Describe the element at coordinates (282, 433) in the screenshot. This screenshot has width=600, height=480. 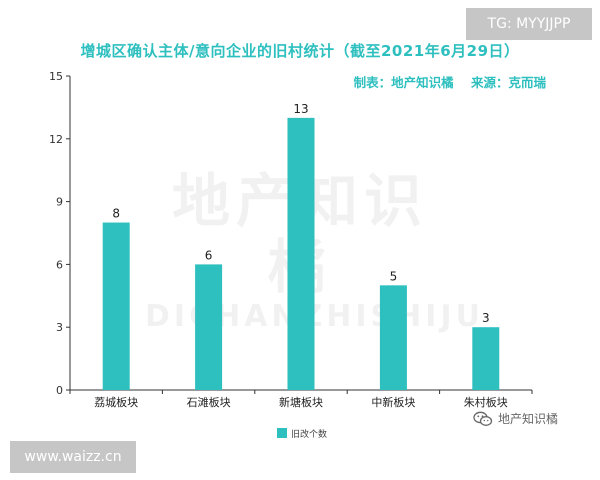
I see `legend-swatch` at that location.